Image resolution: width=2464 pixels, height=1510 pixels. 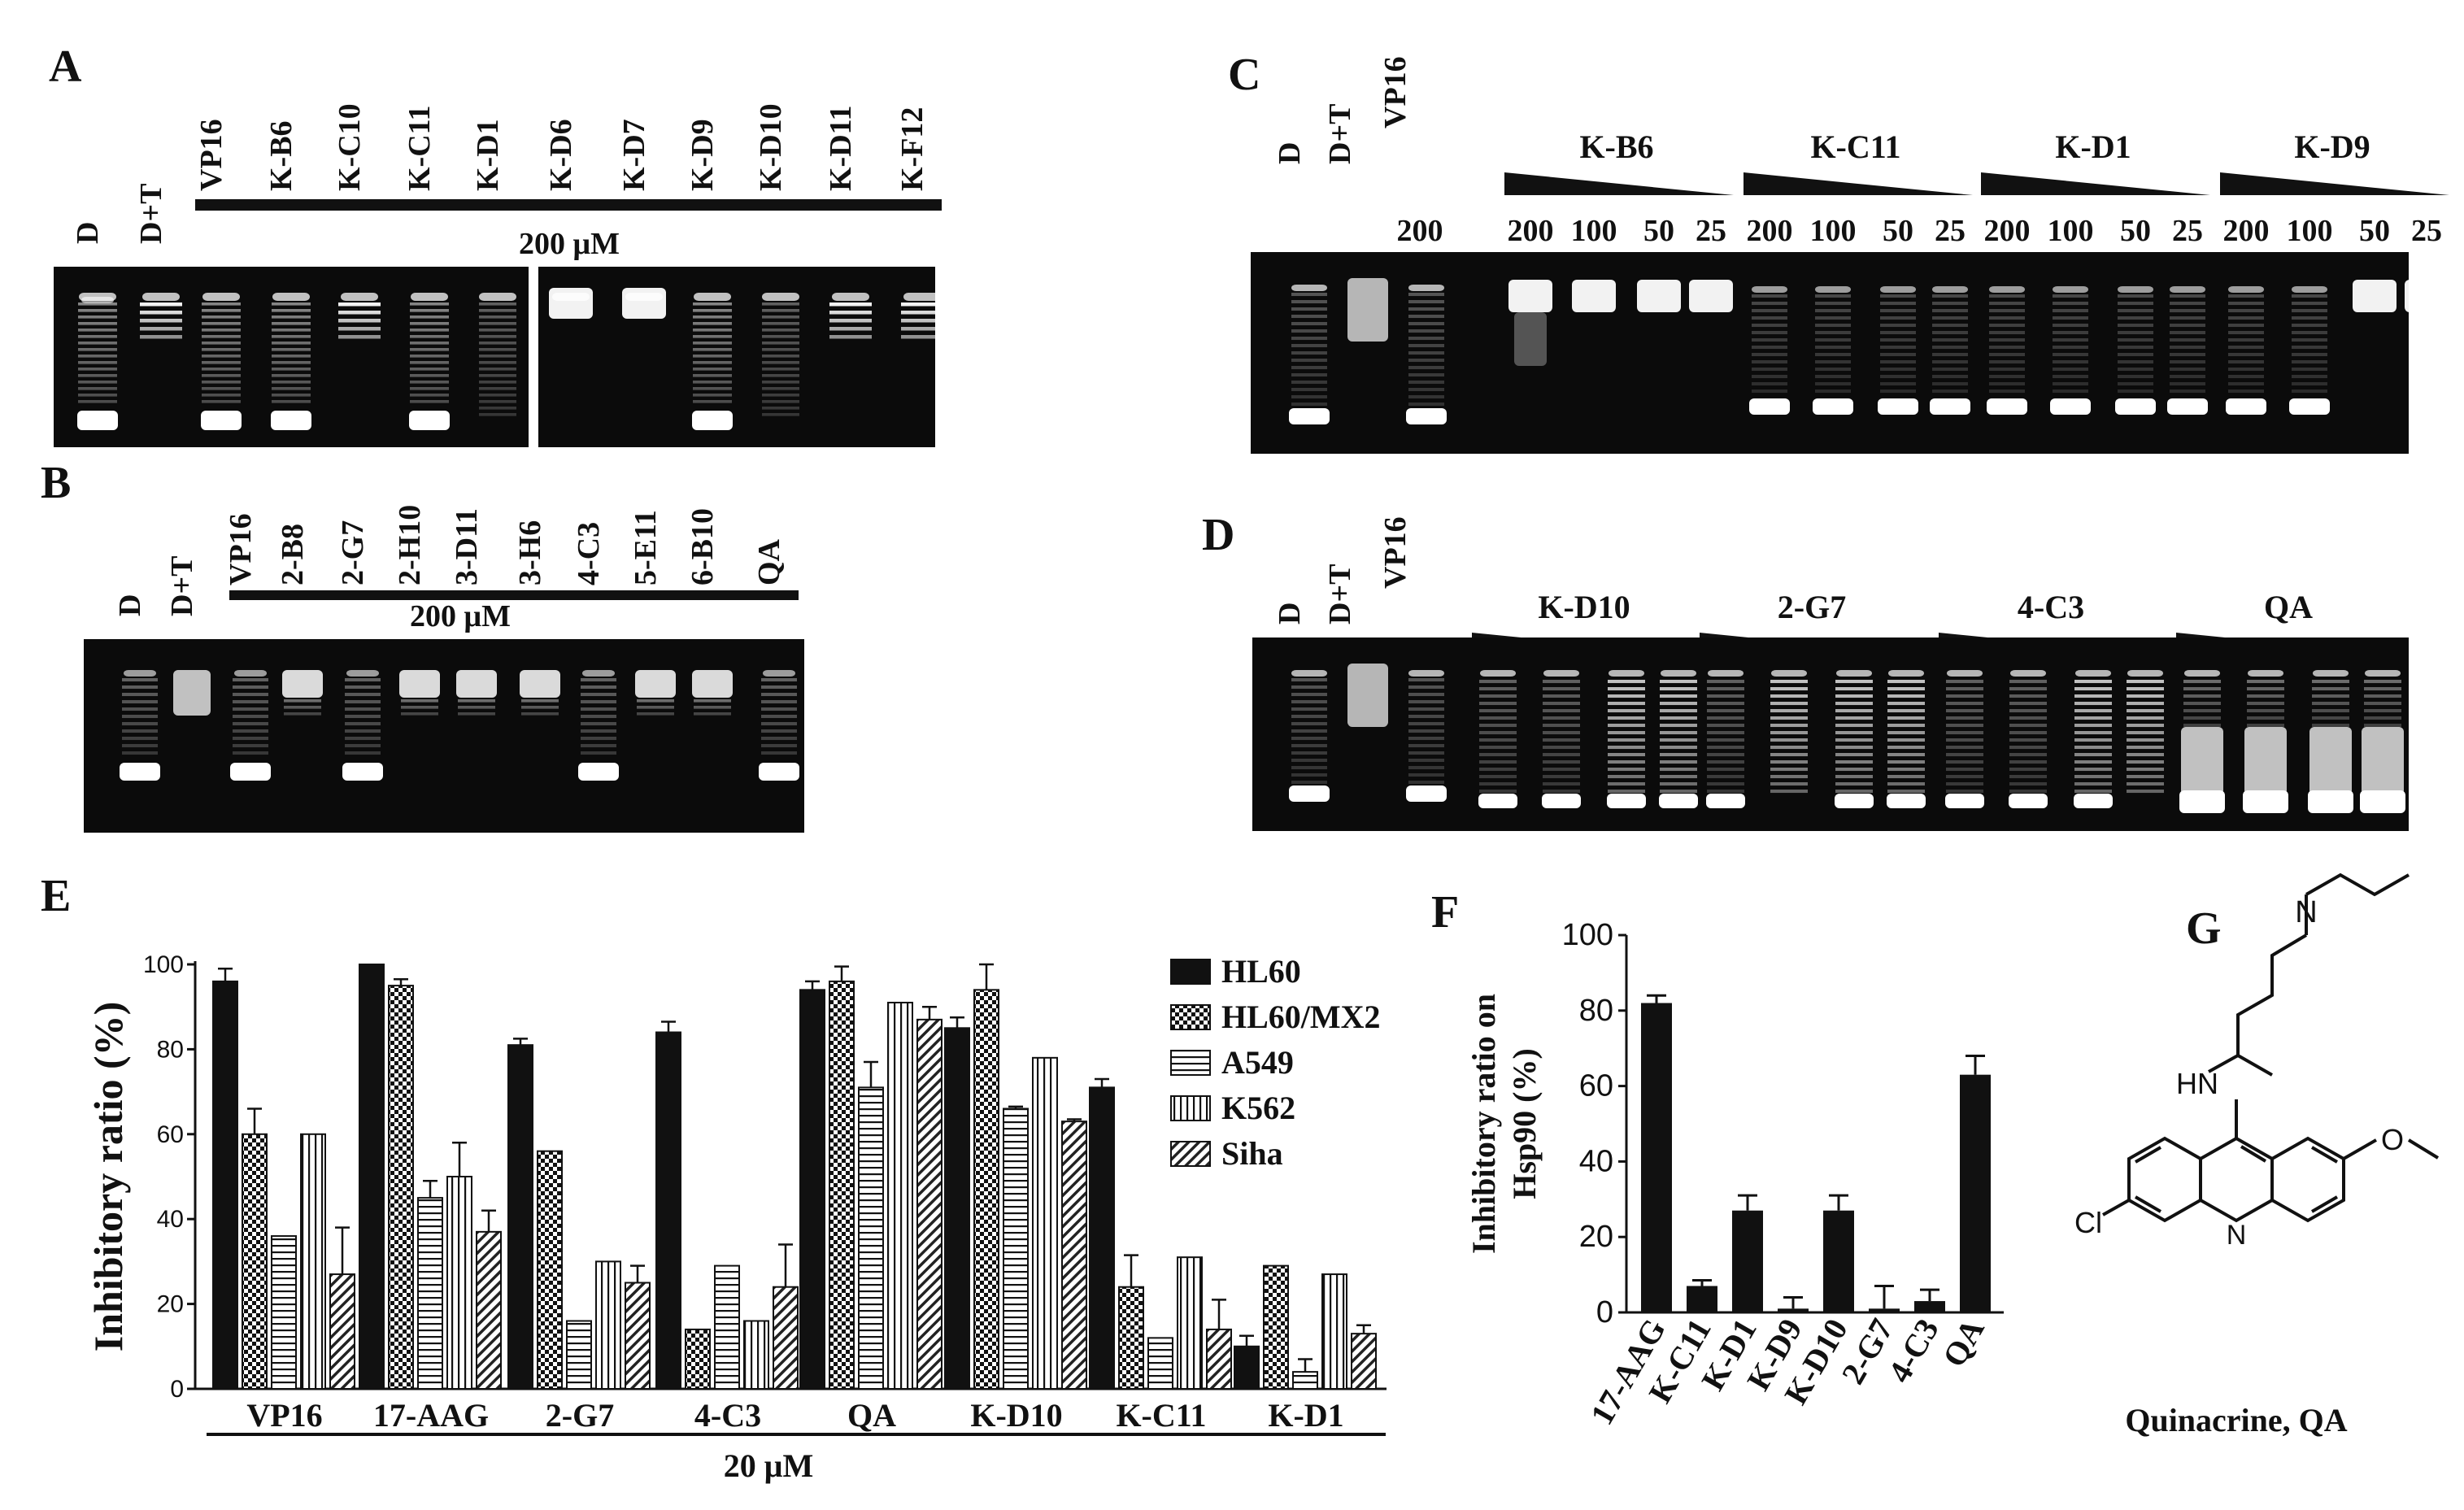 What do you see at coordinates (2204, 928) in the screenshot?
I see `panel-letter-g: G` at bounding box center [2204, 928].